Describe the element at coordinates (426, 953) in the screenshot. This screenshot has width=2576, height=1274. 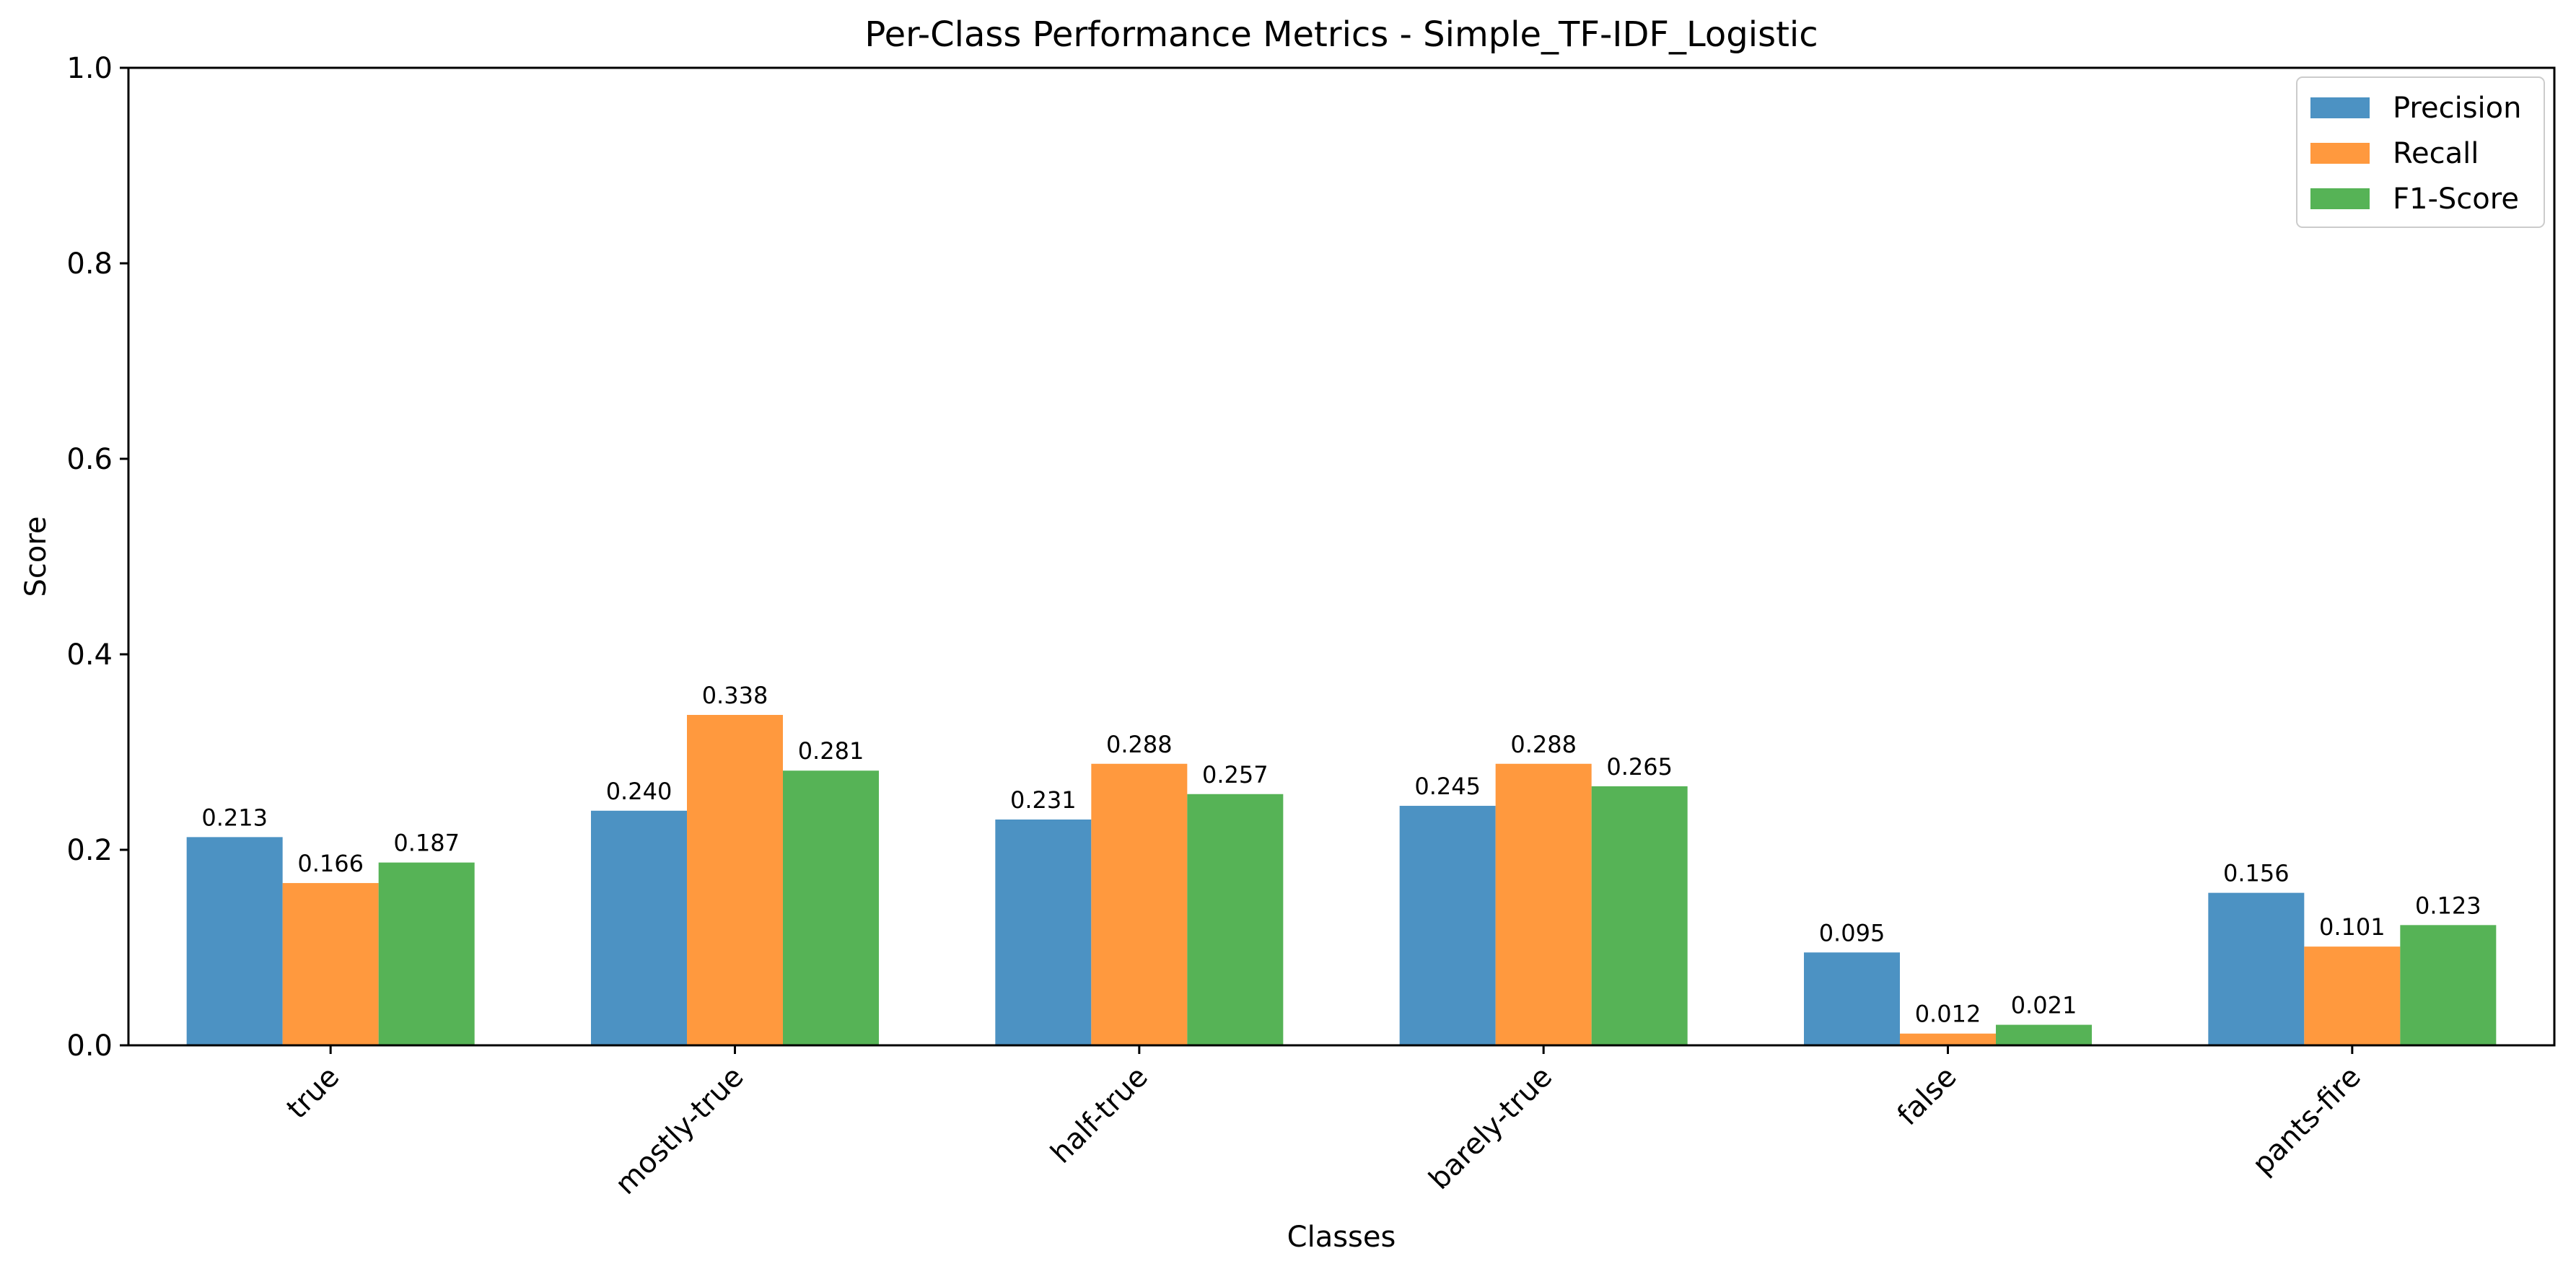
I see `bar-f1-score-true` at that location.